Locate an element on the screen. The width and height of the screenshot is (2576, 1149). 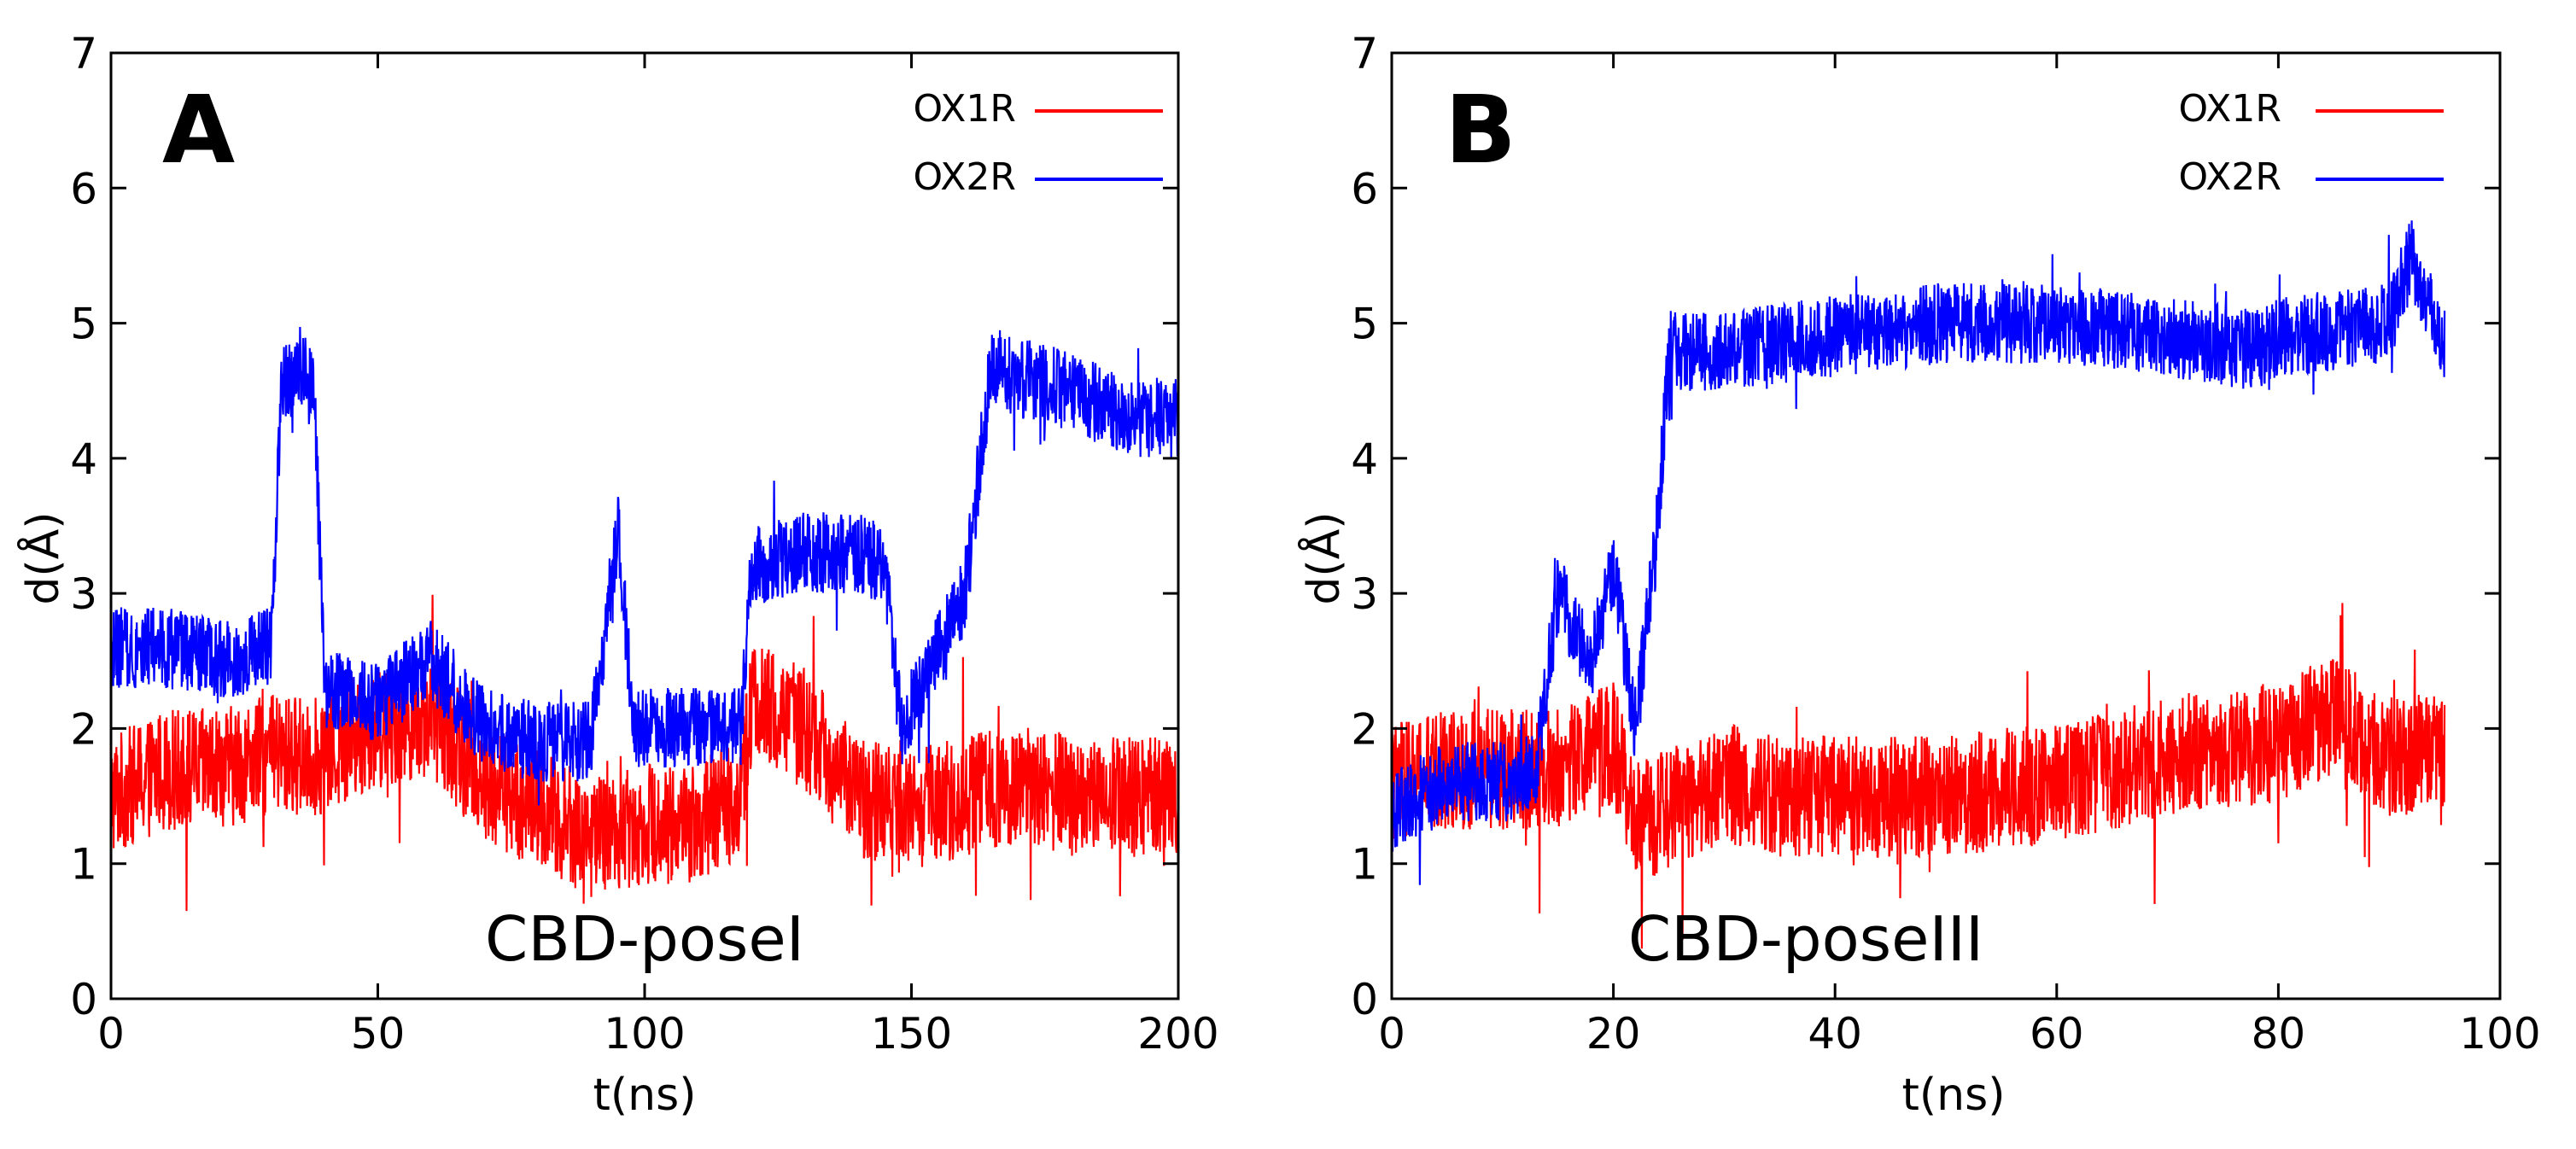
panel-b-x-tick-label: 20 is located at coordinates (1613, 1034).